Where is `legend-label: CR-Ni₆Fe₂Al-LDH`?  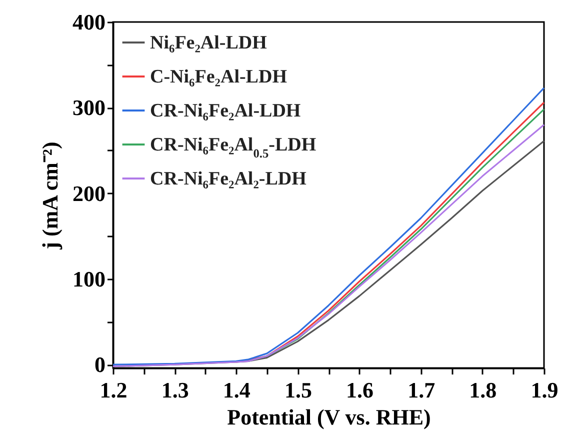
legend-label: CR-Ni₆Fe₂Al-LDH is located at coordinates (225, 111).